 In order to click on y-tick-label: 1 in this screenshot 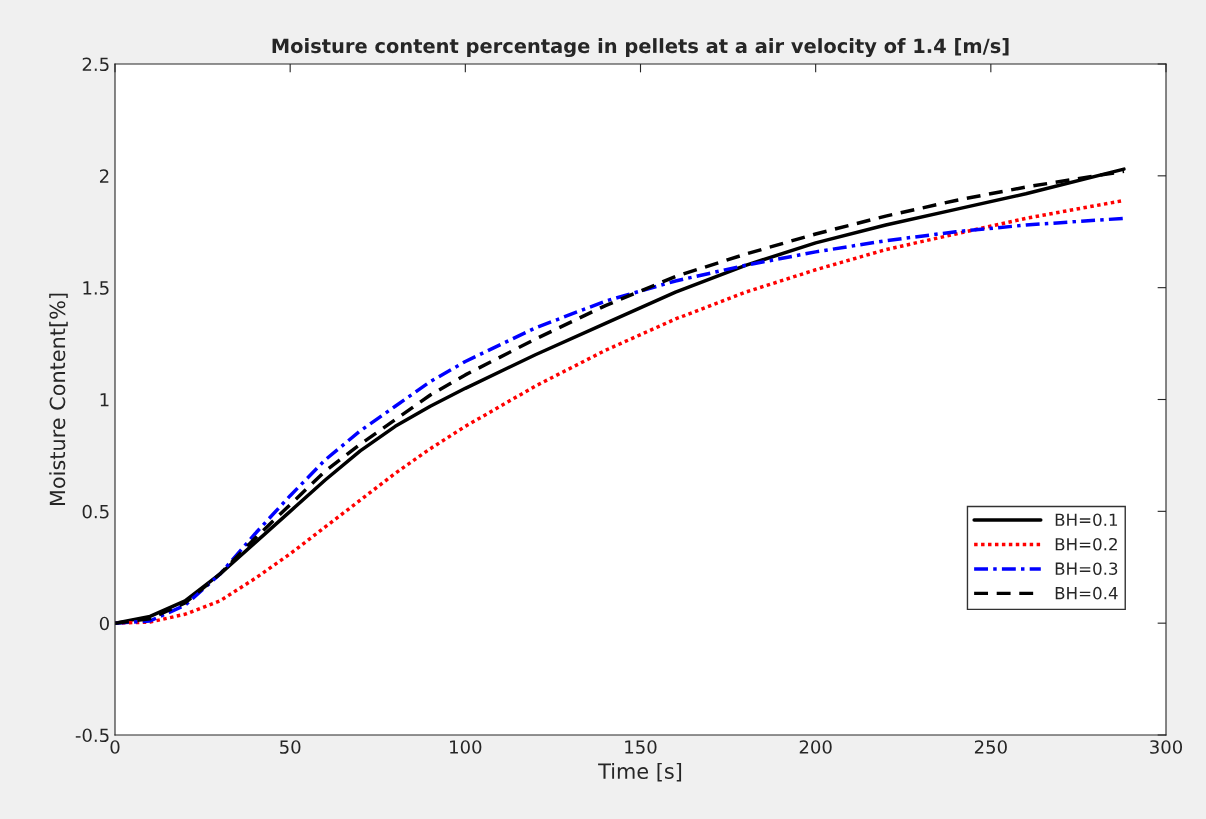, I will do `click(104, 400)`.